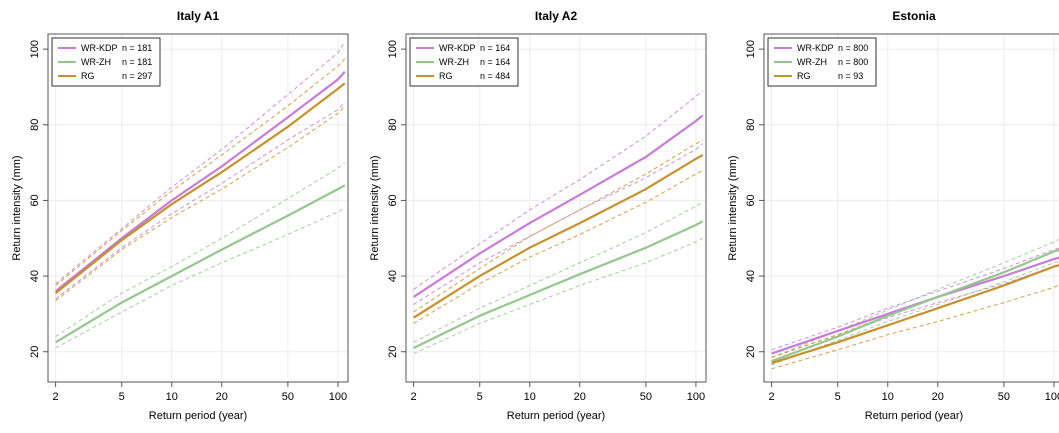 This screenshot has height=433, width=1059. I want to click on legend-count: n = 484, so click(495, 76).